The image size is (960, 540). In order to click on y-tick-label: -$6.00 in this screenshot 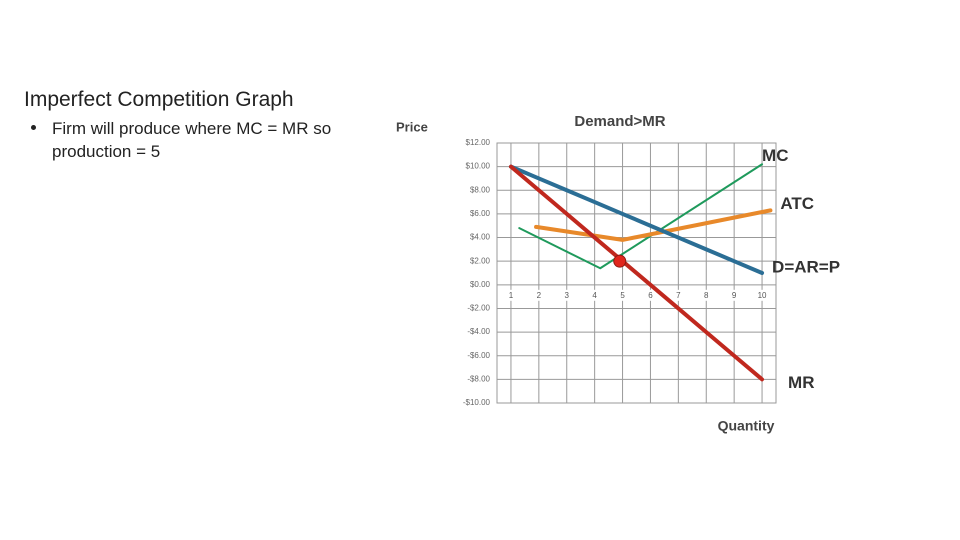, I will do `click(478, 355)`.